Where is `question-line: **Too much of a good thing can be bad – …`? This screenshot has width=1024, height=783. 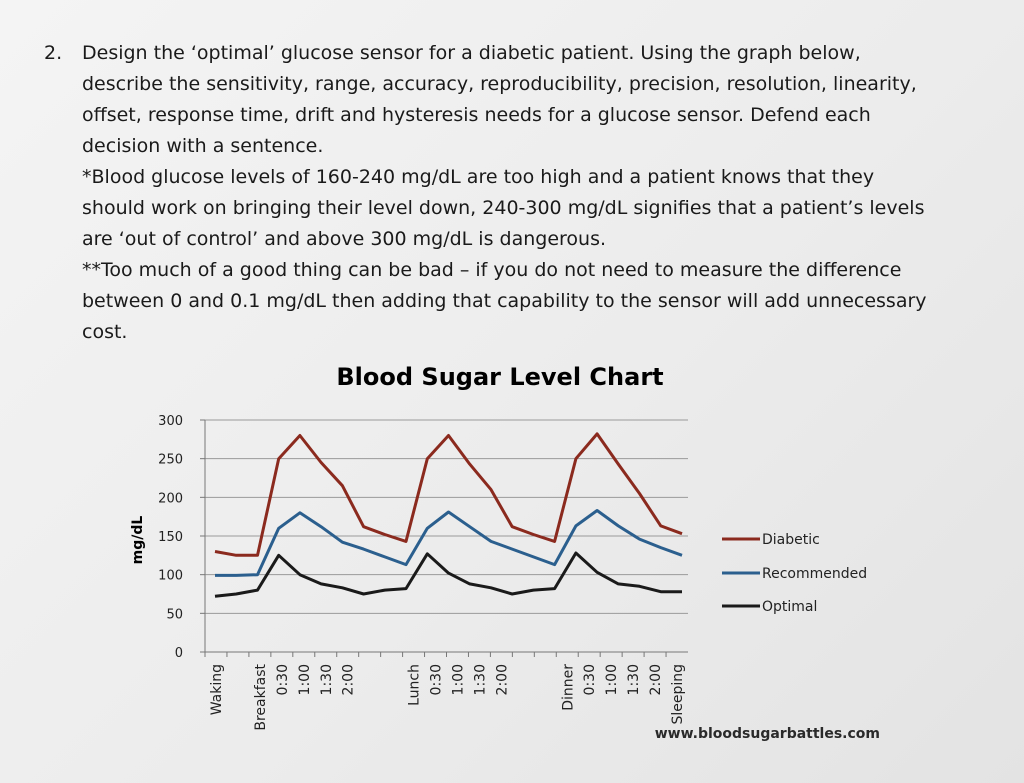
question-line: **Too much of a good thing can be bad – … is located at coordinates (492, 270).